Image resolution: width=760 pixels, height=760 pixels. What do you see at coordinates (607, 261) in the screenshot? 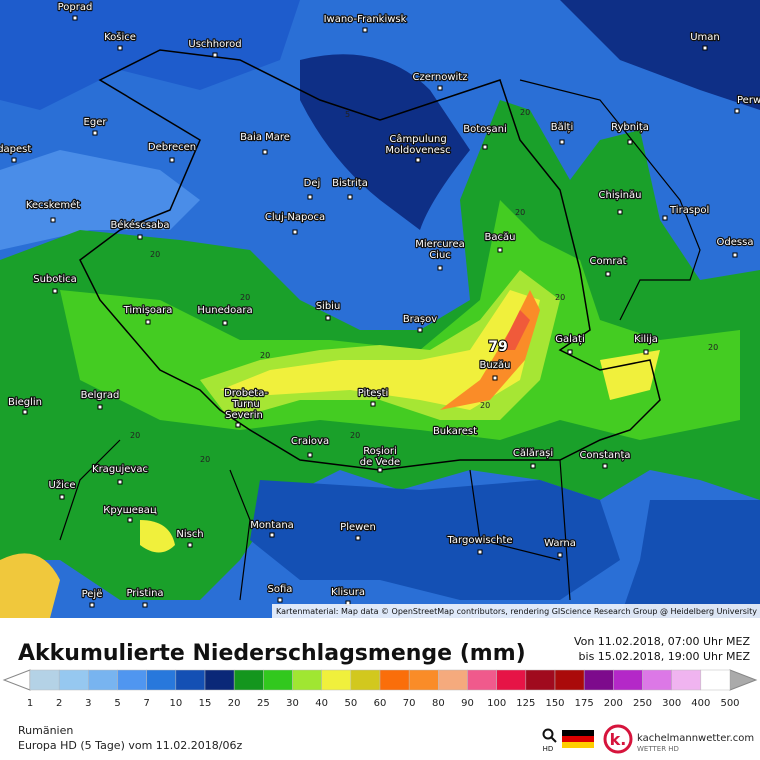
I see `city-label: Comrat` at bounding box center [607, 261].